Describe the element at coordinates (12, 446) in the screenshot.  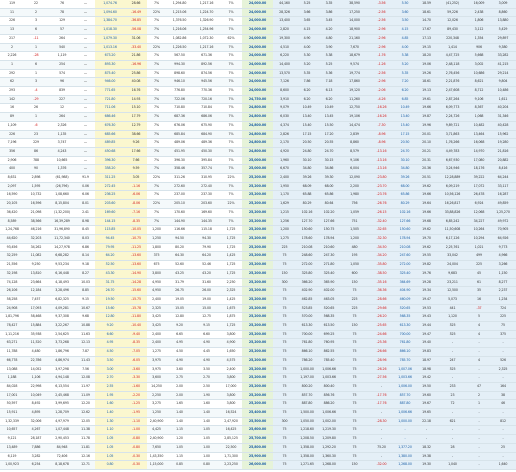
I see `call-oi-cell: 13,489` at that location.